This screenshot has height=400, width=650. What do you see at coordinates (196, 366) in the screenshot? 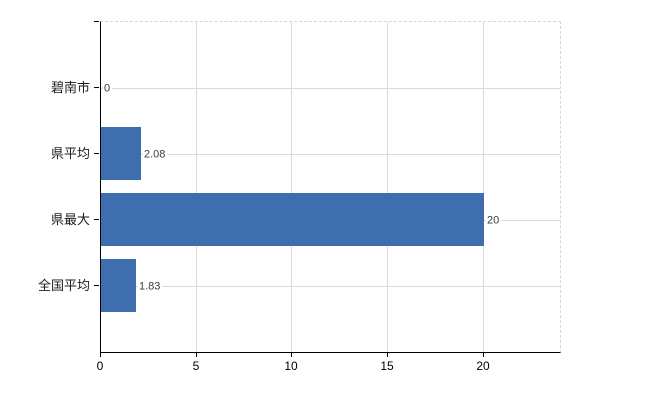
I see `x-axis-tick-label: 5` at bounding box center [196, 366].